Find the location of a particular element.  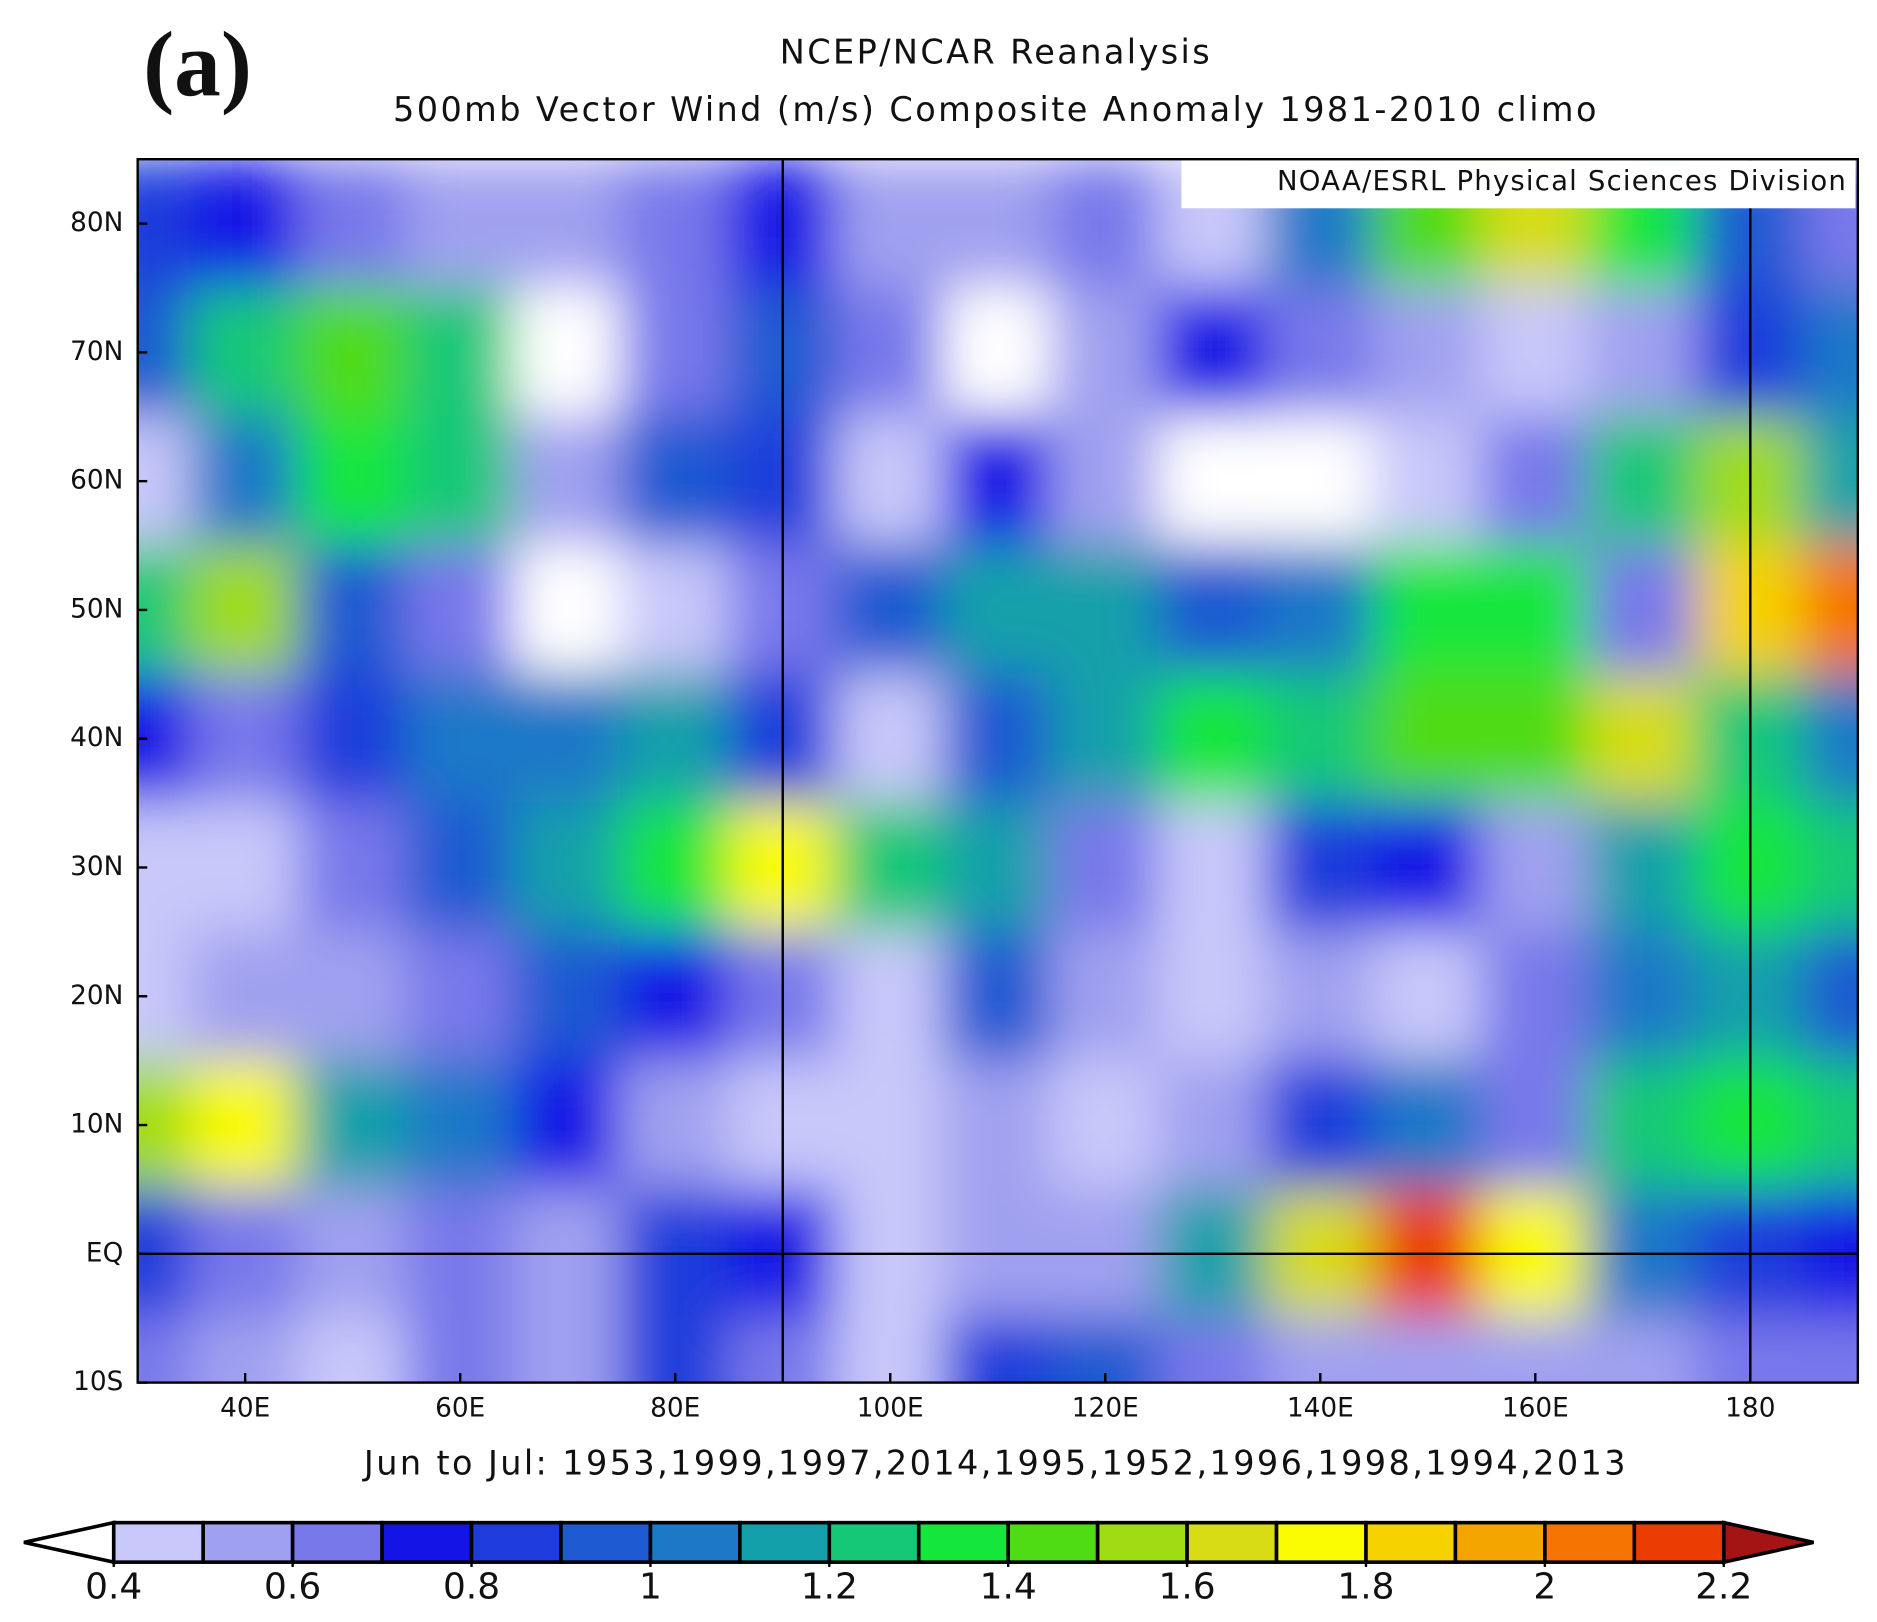

y-tick-label: 70N is located at coordinates (96, 352).